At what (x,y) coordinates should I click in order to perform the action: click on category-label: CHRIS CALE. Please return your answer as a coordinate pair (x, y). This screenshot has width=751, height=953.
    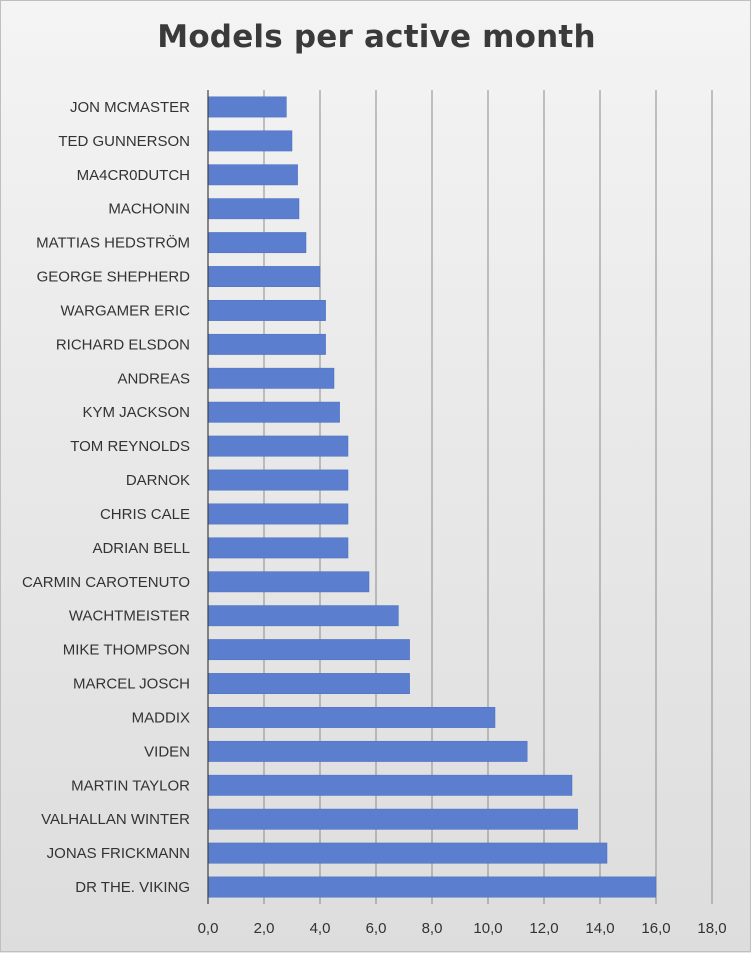
    Looking at the image, I should click on (145, 514).